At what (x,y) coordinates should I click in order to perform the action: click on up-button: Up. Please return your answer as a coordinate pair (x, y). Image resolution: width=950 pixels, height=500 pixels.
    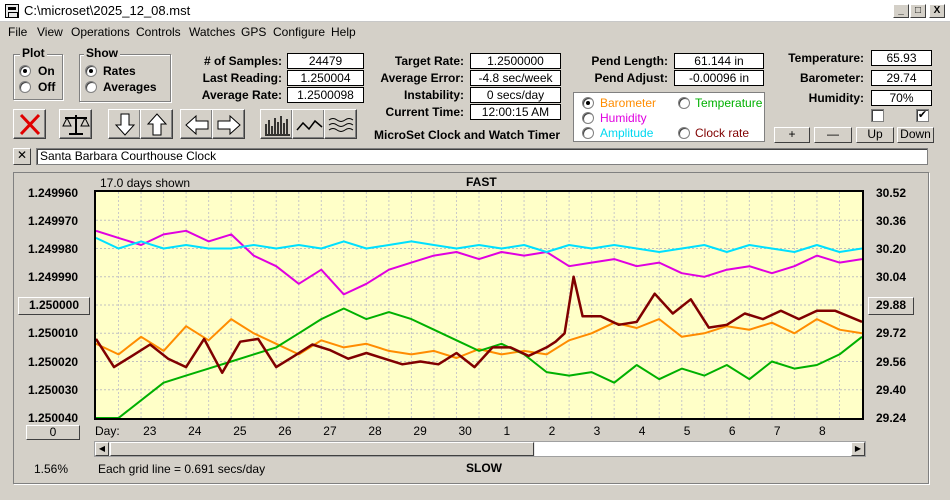
    Looking at the image, I should click on (875, 135).